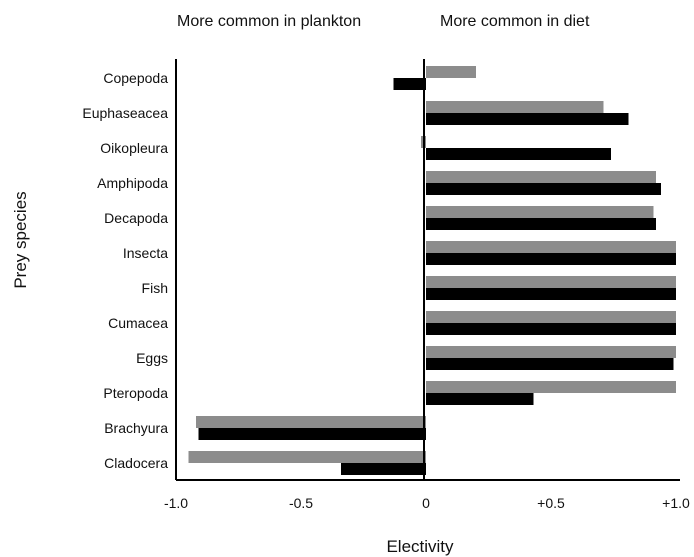  Describe the element at coordinates (135, 393) in the screenshot. I see `category-label-pteropoda: Pteropoda` at that location.